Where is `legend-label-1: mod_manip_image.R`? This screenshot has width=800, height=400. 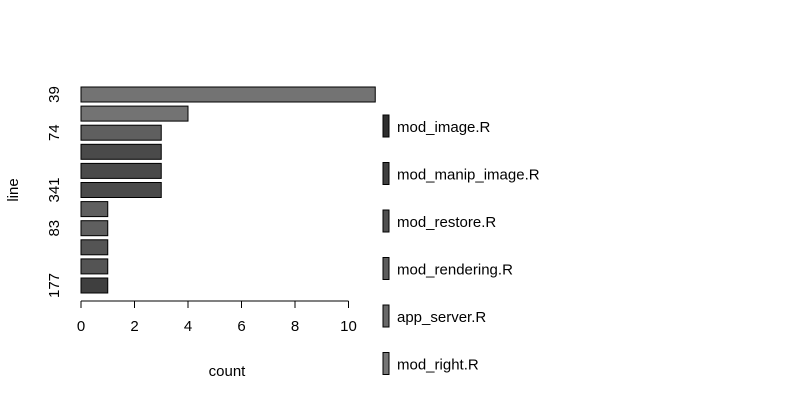
legend-label-1: mod_manip_image.R is located at coordinates (468, 175).